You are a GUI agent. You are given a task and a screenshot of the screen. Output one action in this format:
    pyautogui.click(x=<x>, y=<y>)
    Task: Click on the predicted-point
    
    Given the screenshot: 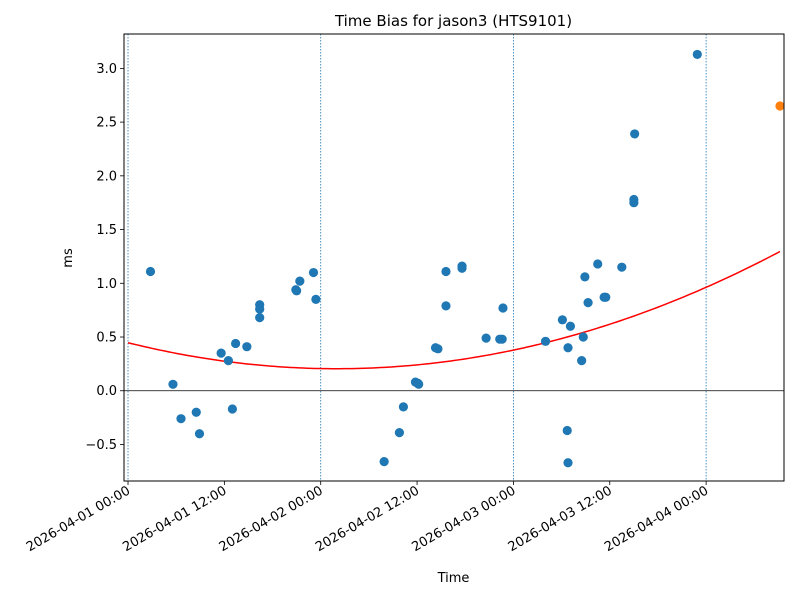 What is the action you would take?
    pyautogui.click(x=779, y=106)
    